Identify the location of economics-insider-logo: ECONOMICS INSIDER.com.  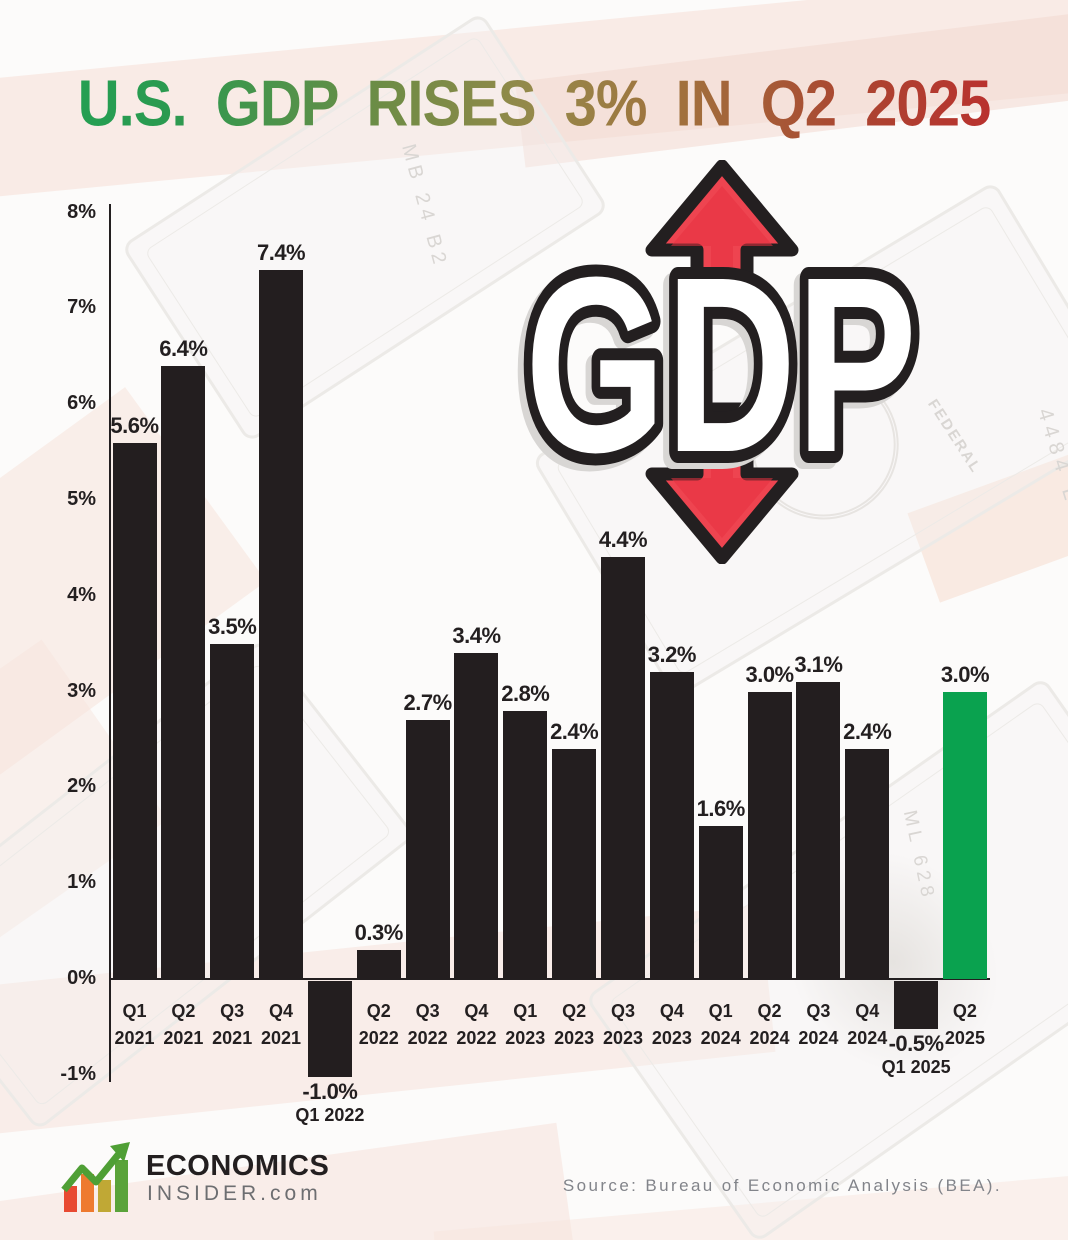
(225, 1181).